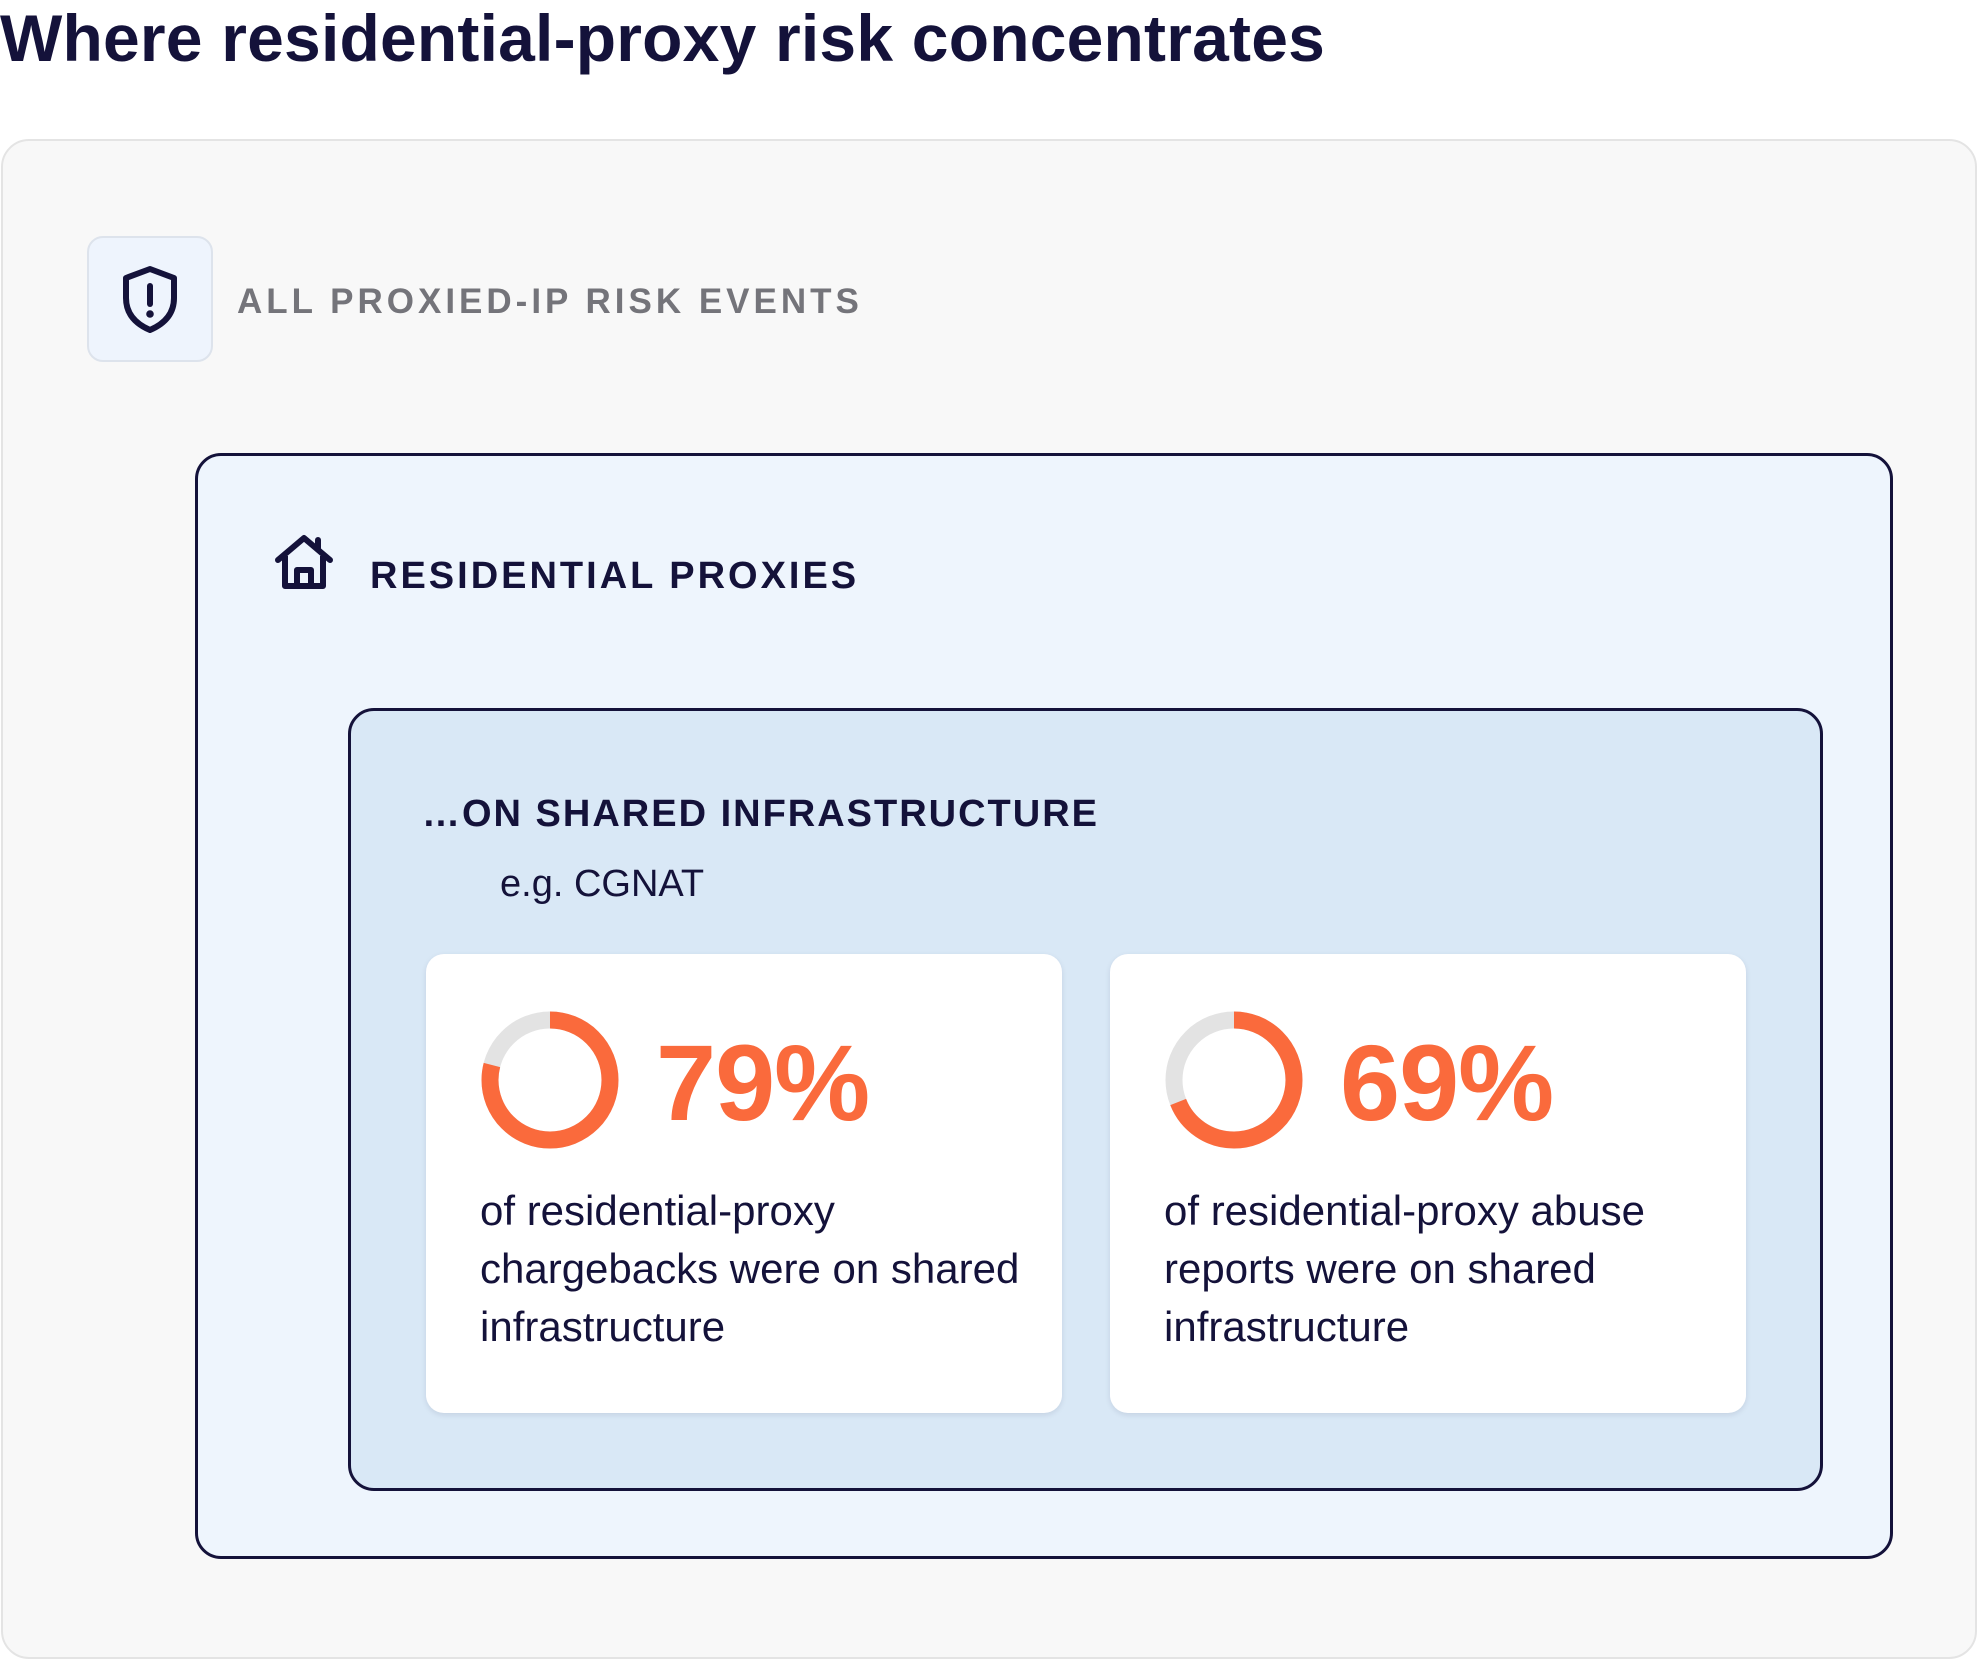  What do you see at coordinates (1447, 1082) in the screenshot?
I see `stat-value: 69%` at bounding box center [1447, 1082].